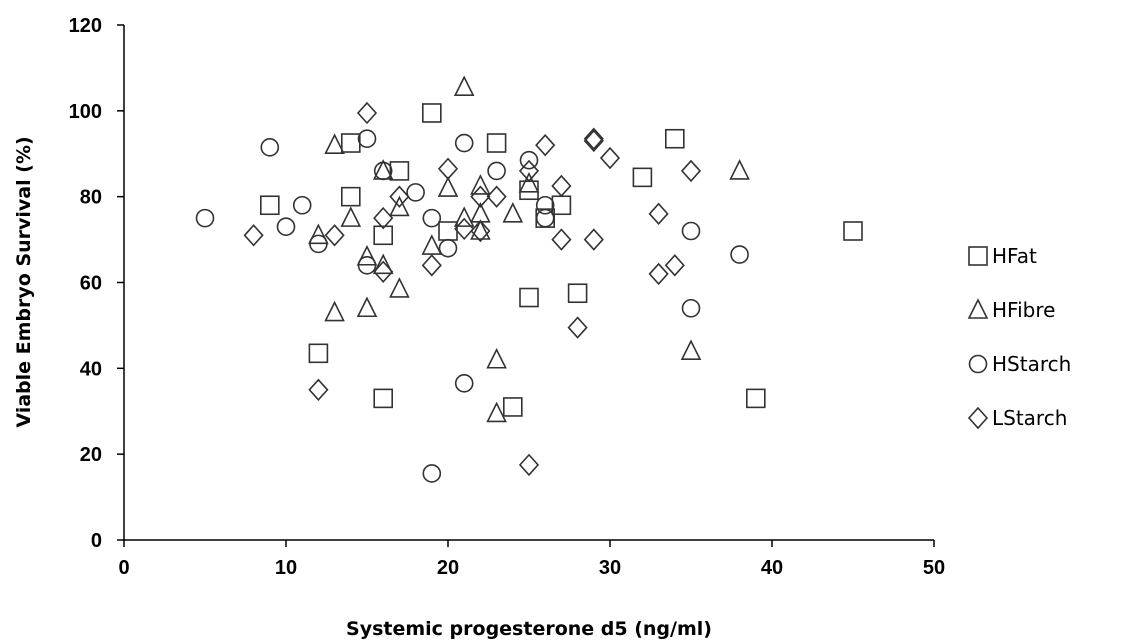 The height and width of the screenshot is (641, 1128). Describe the element at coordinates (978, 308) in the screenshot. I see `legend-marker-hfibre` at that location.